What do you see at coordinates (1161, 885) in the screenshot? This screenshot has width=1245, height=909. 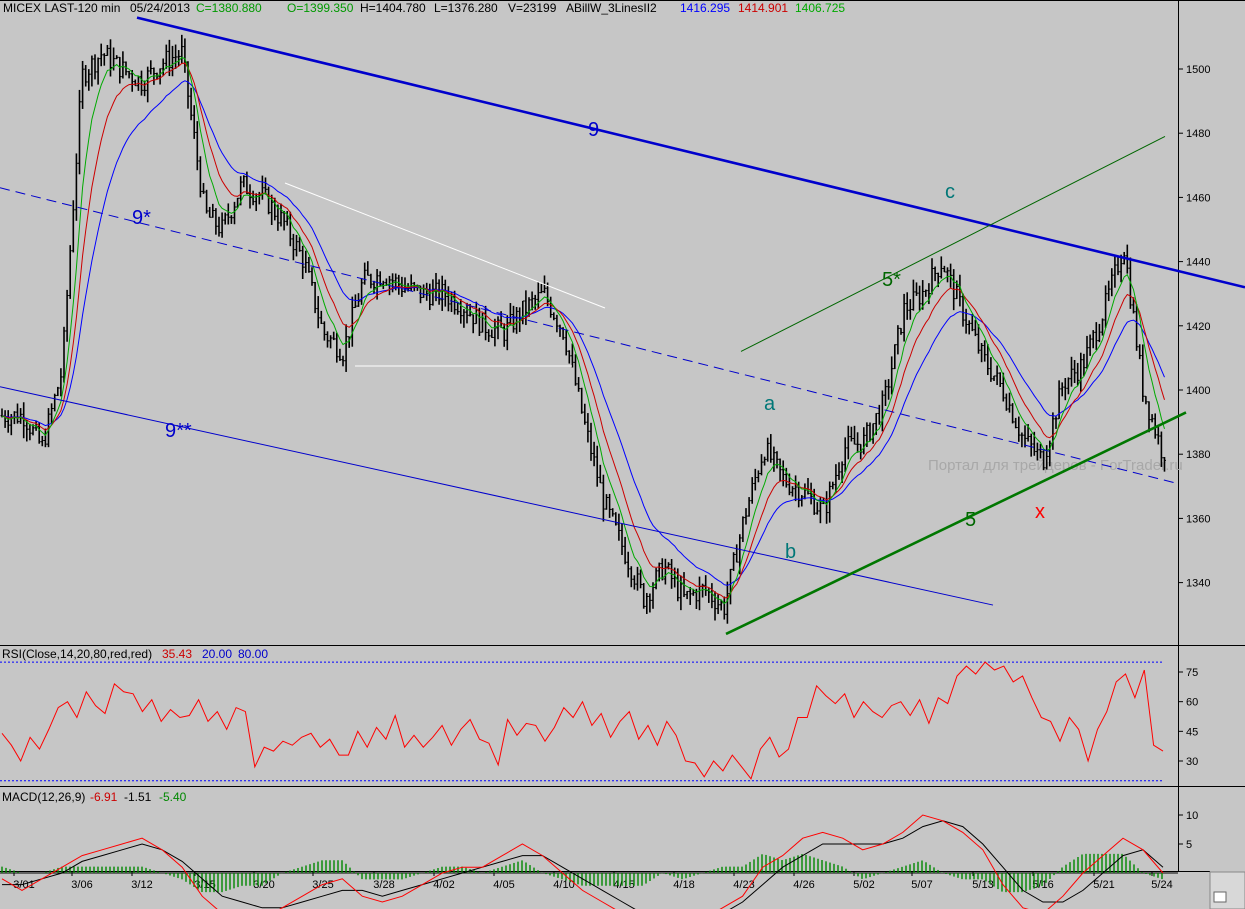 I see `xtick-label-19: 5/24` at bounding box center [1161, 885].